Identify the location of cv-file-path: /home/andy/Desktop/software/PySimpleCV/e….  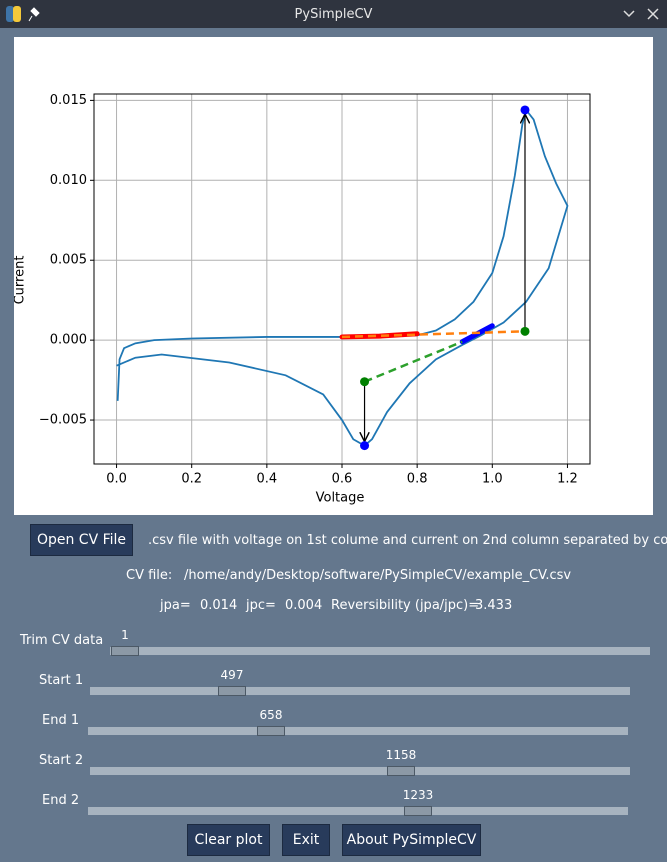
(378, 575).